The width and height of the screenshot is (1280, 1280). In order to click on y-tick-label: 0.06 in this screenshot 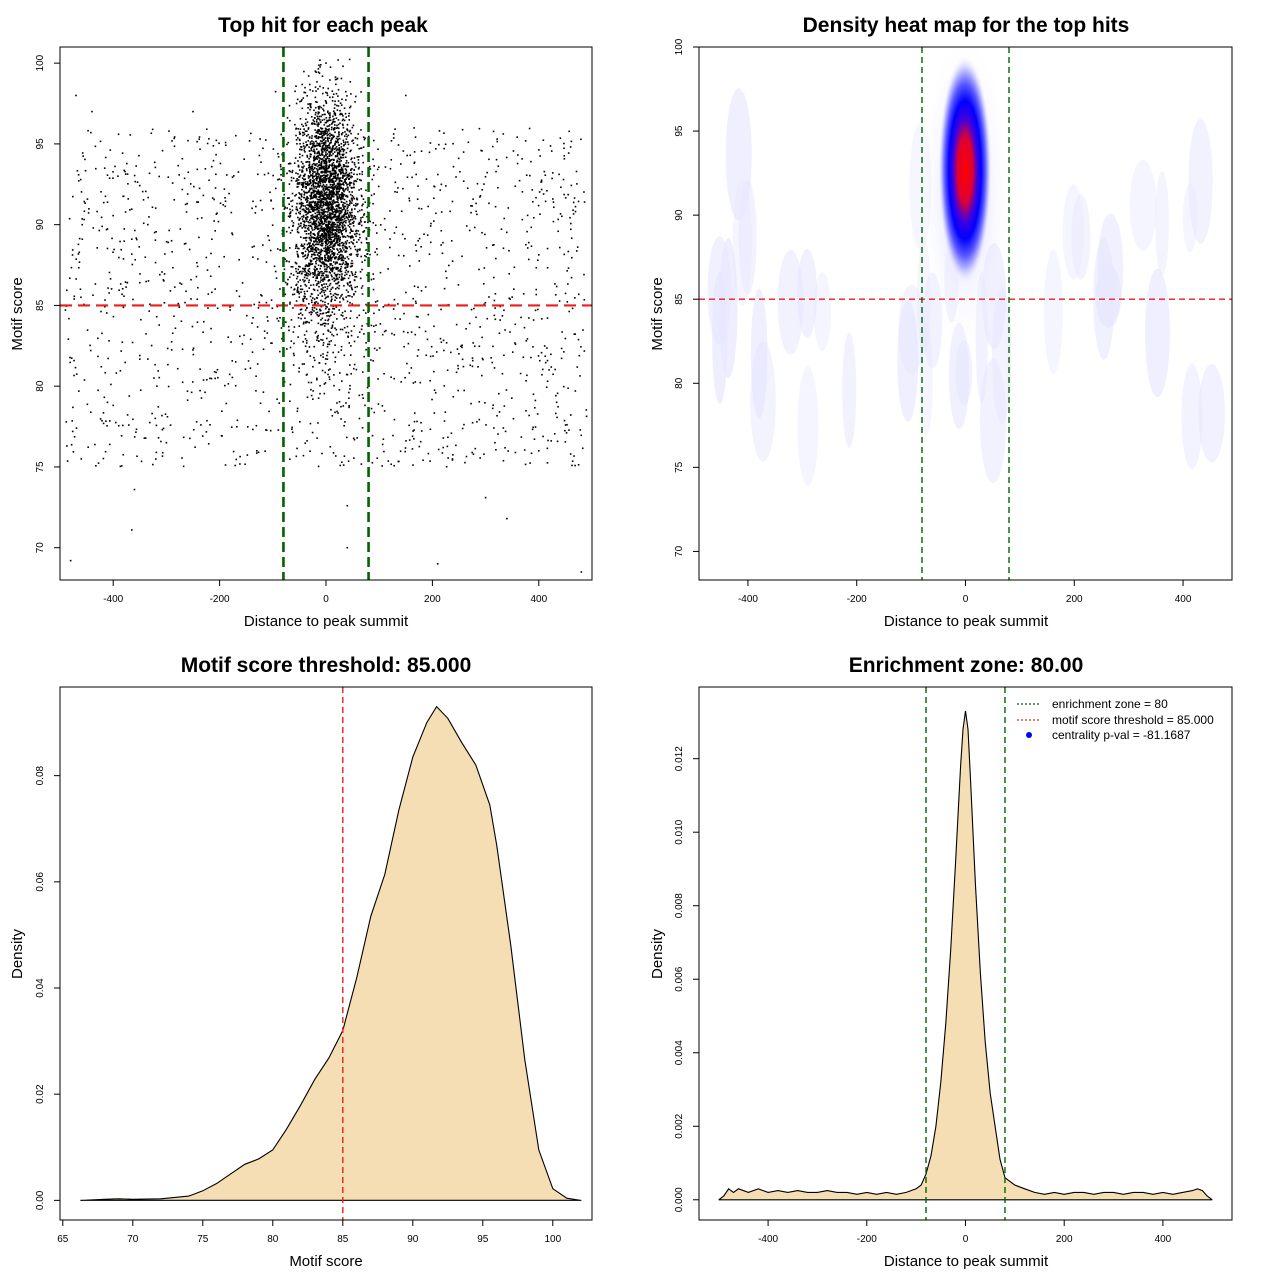, I will do `click(40, 882)`.